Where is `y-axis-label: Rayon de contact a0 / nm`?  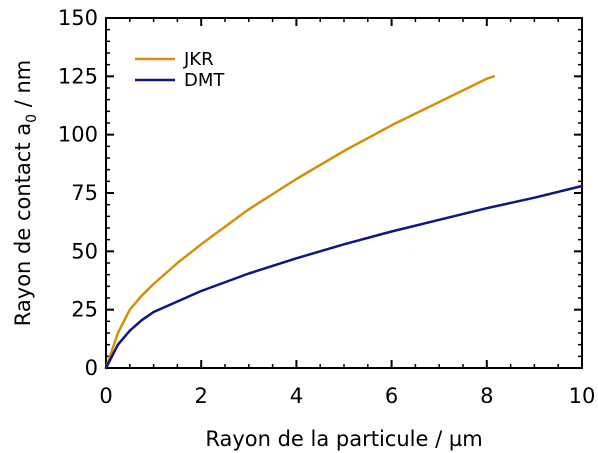 y-axis-label: Rayon de contact a0 / nm is located at coordinates (25, 193).